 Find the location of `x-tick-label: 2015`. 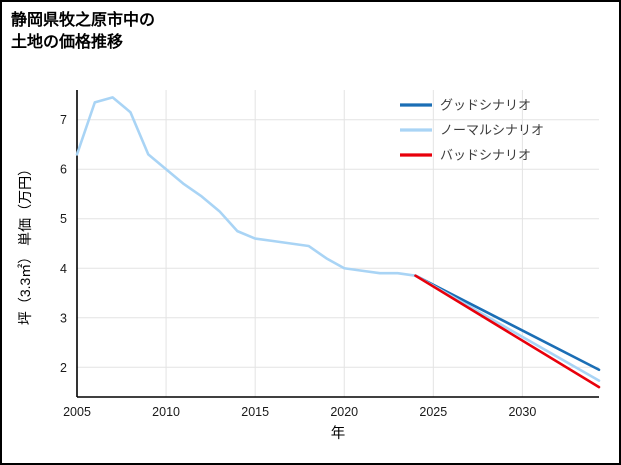

x-tick-label: 2015 is located at coordinates (255, 412).